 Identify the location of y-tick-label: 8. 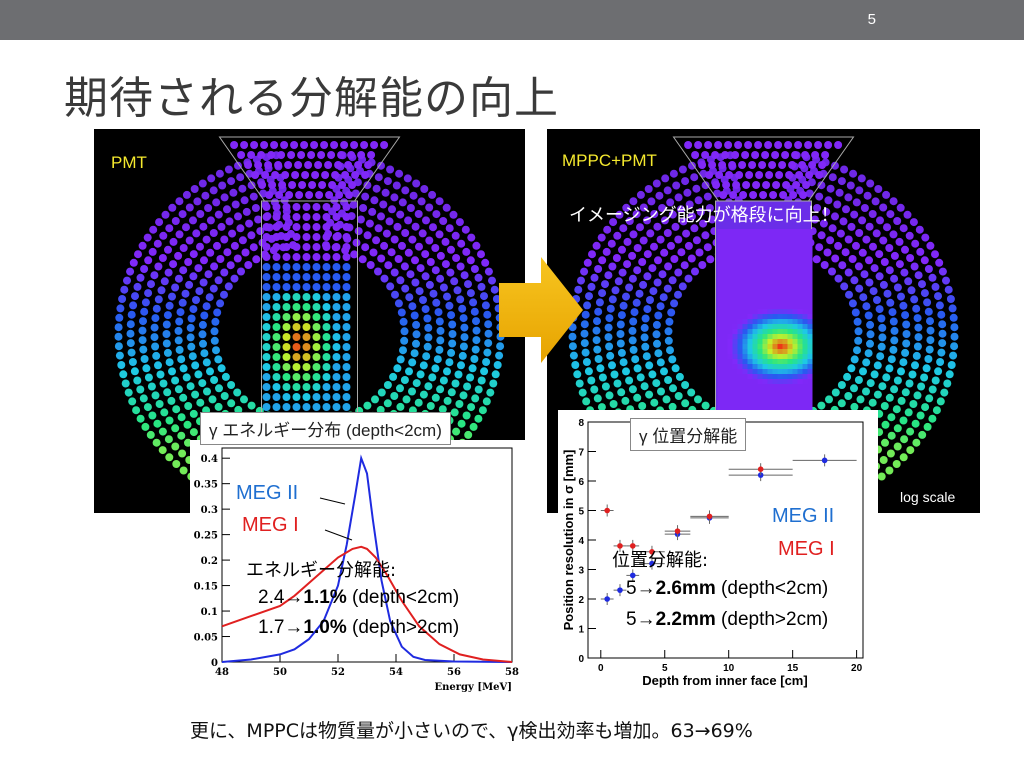
(581, 423).